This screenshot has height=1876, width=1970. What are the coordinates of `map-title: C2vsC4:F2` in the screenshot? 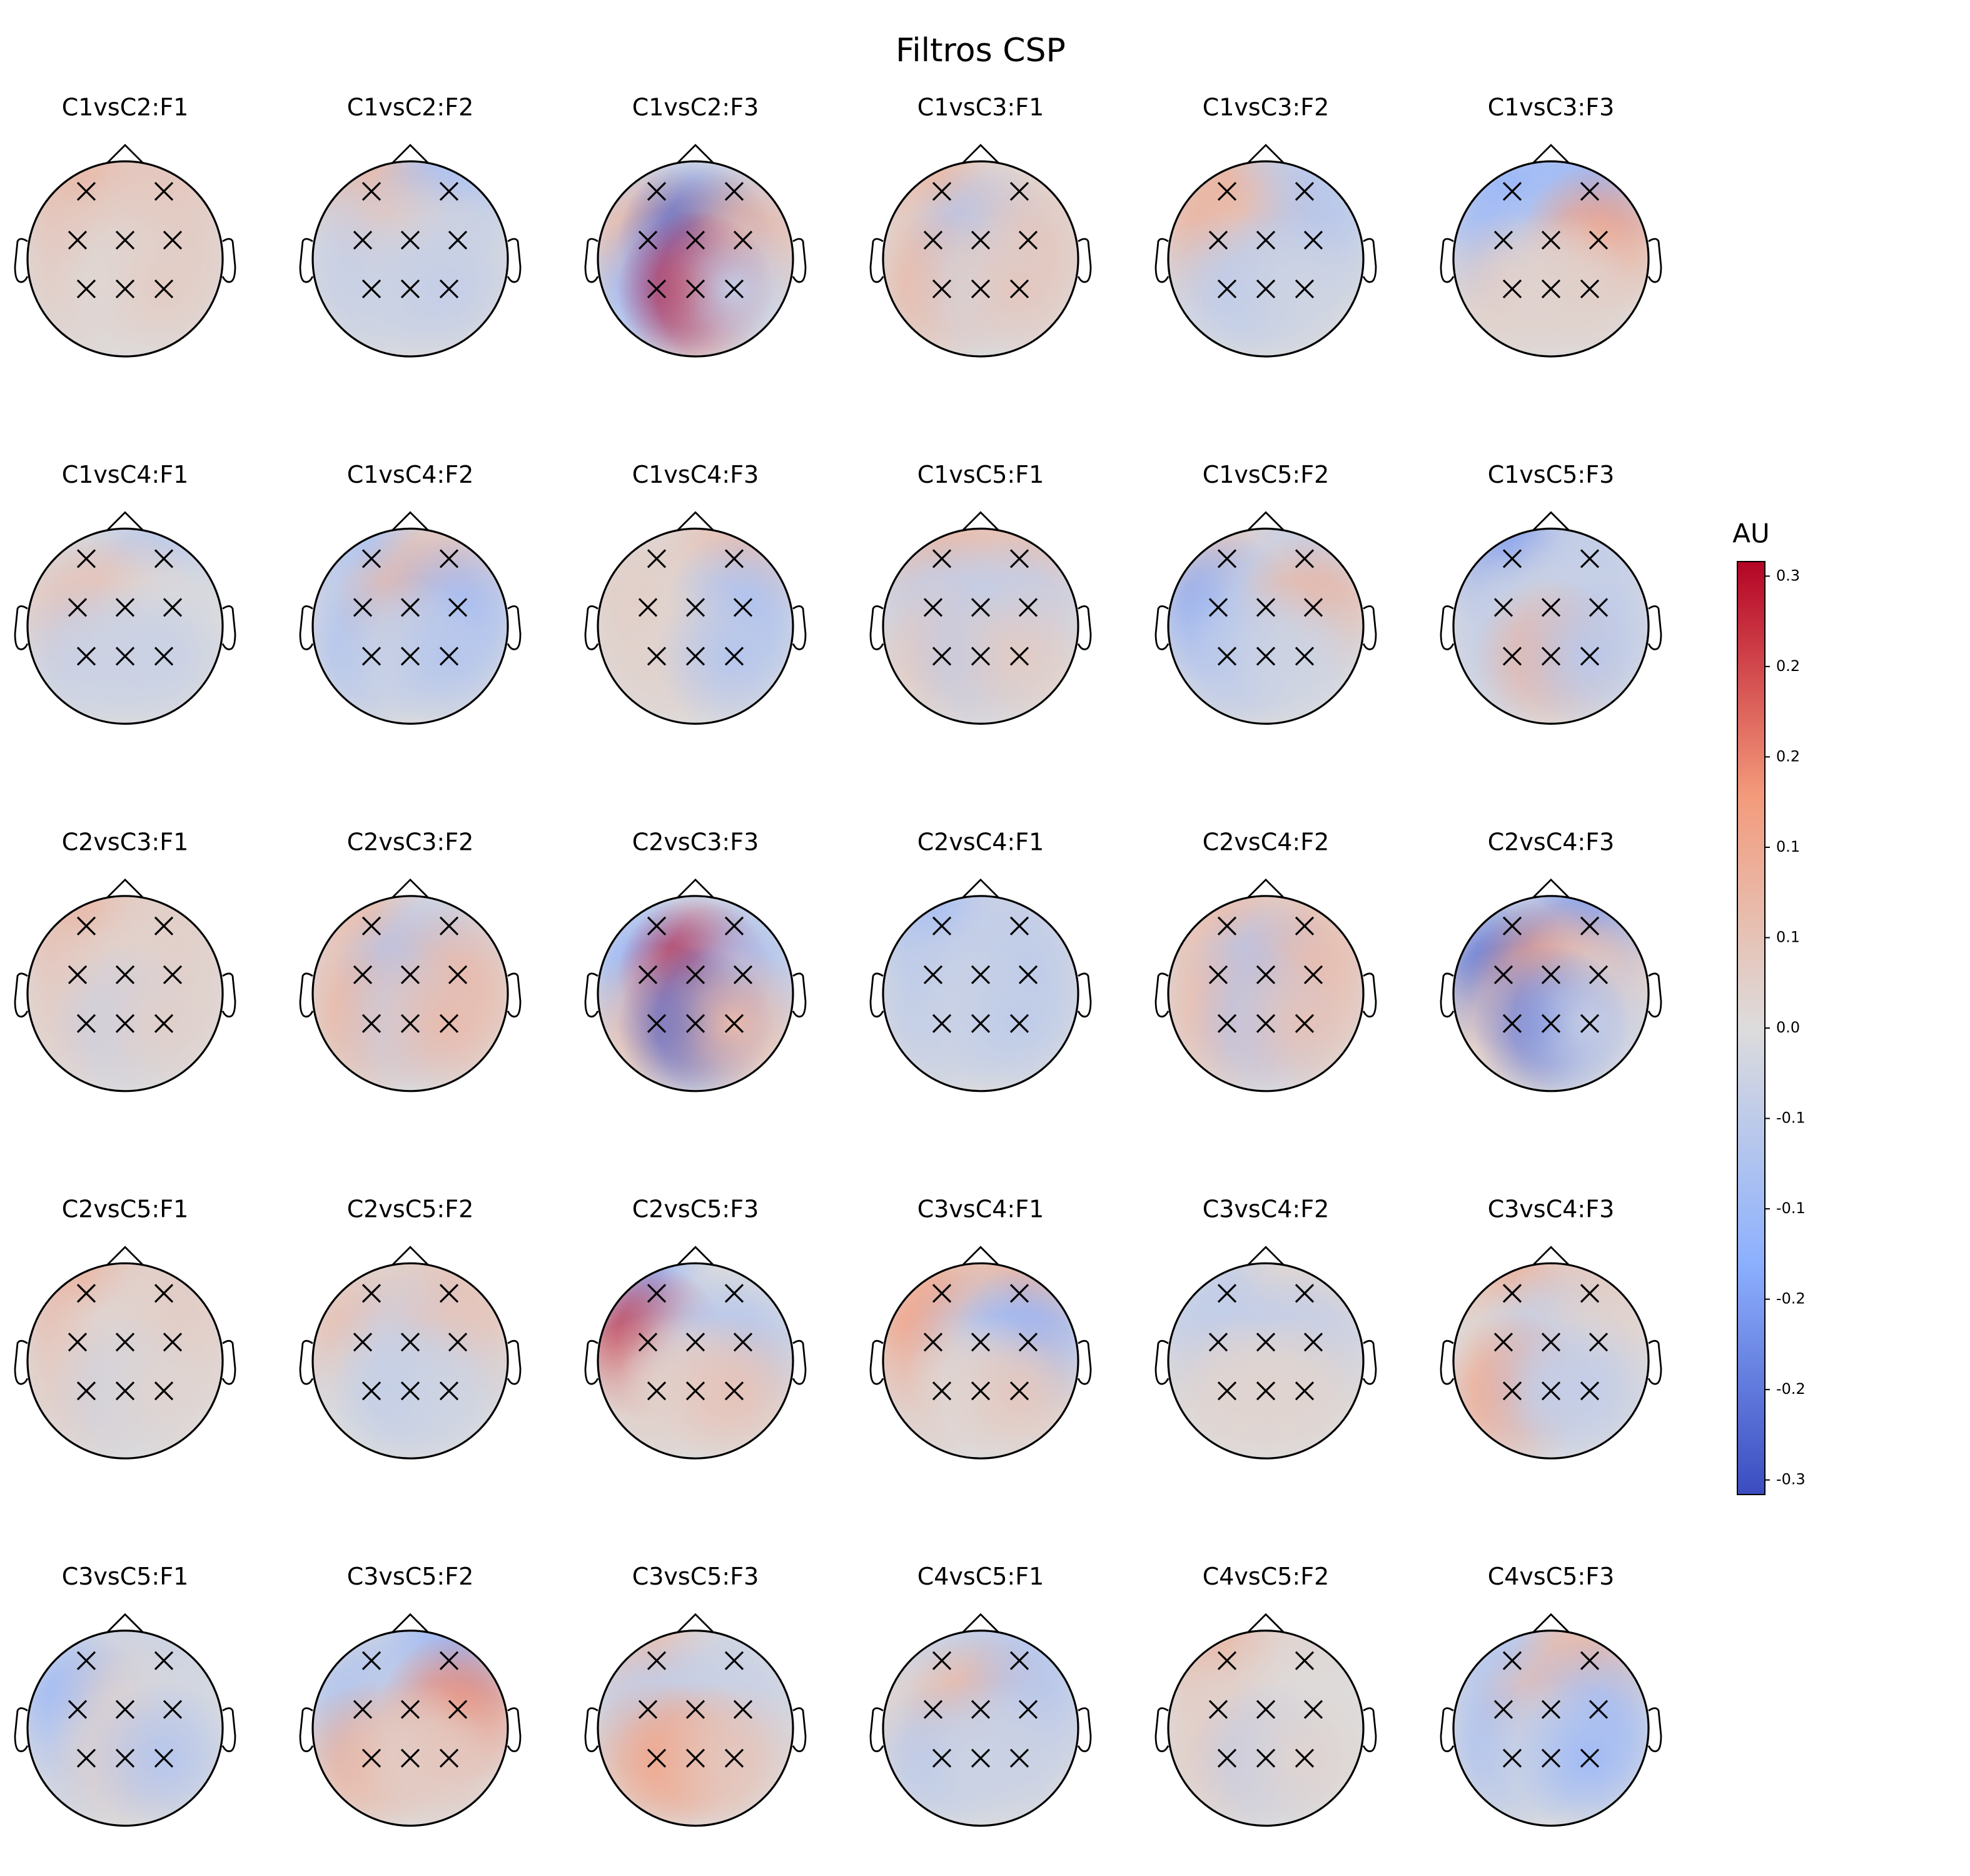 It's located at (1266, 841).